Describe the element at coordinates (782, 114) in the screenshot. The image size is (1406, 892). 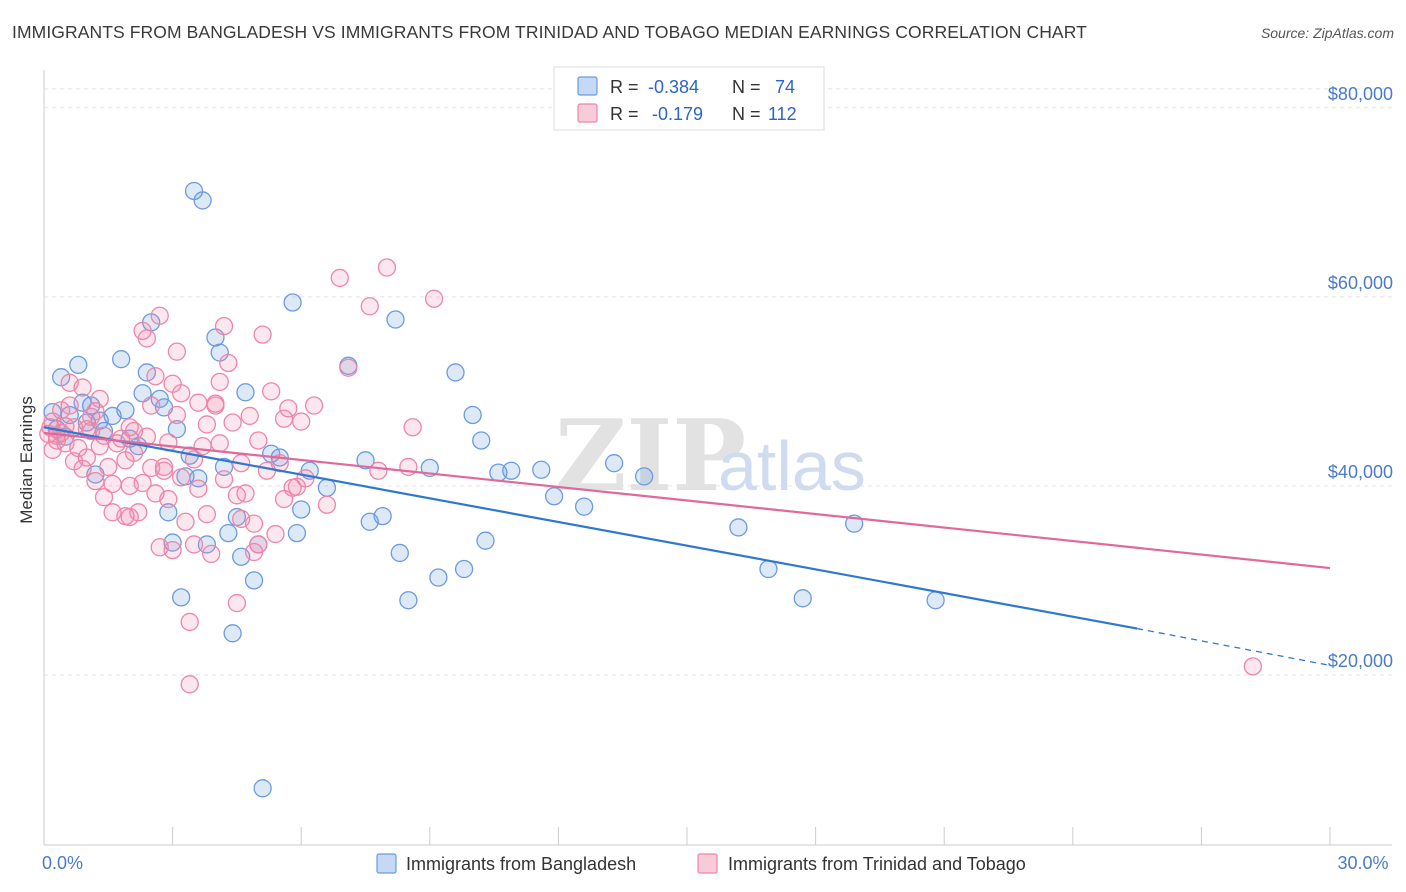
I see `legend-n-value-2: 112` at that location.